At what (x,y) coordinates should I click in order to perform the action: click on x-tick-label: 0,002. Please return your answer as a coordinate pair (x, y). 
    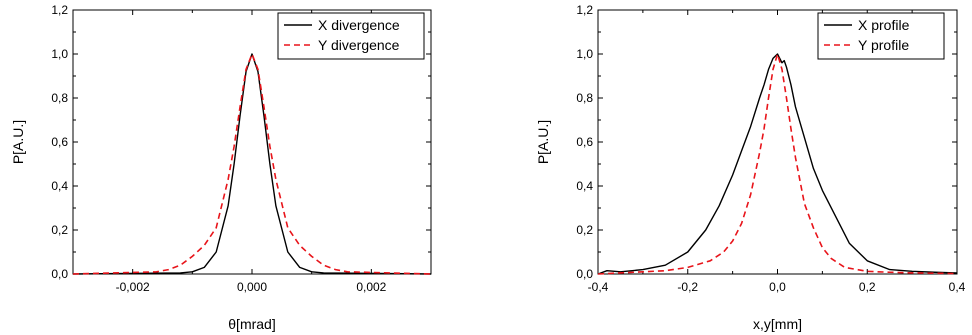
    Looking at the image, I should click on (371, 287).